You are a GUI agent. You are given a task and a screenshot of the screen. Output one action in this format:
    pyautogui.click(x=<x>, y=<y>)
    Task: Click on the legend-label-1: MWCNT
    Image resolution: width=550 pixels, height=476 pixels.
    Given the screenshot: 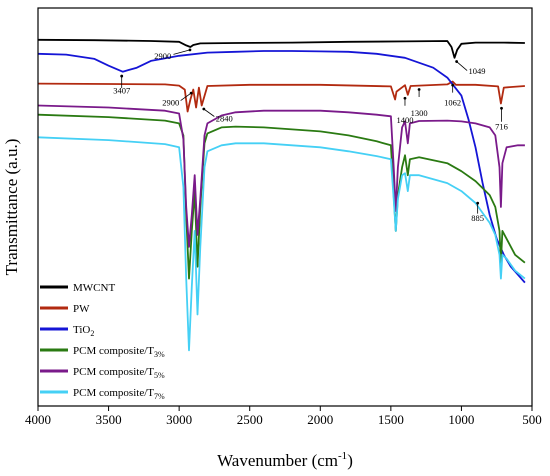 What is the action you would take?
    pyautogui.click(x=94, y=288)
    